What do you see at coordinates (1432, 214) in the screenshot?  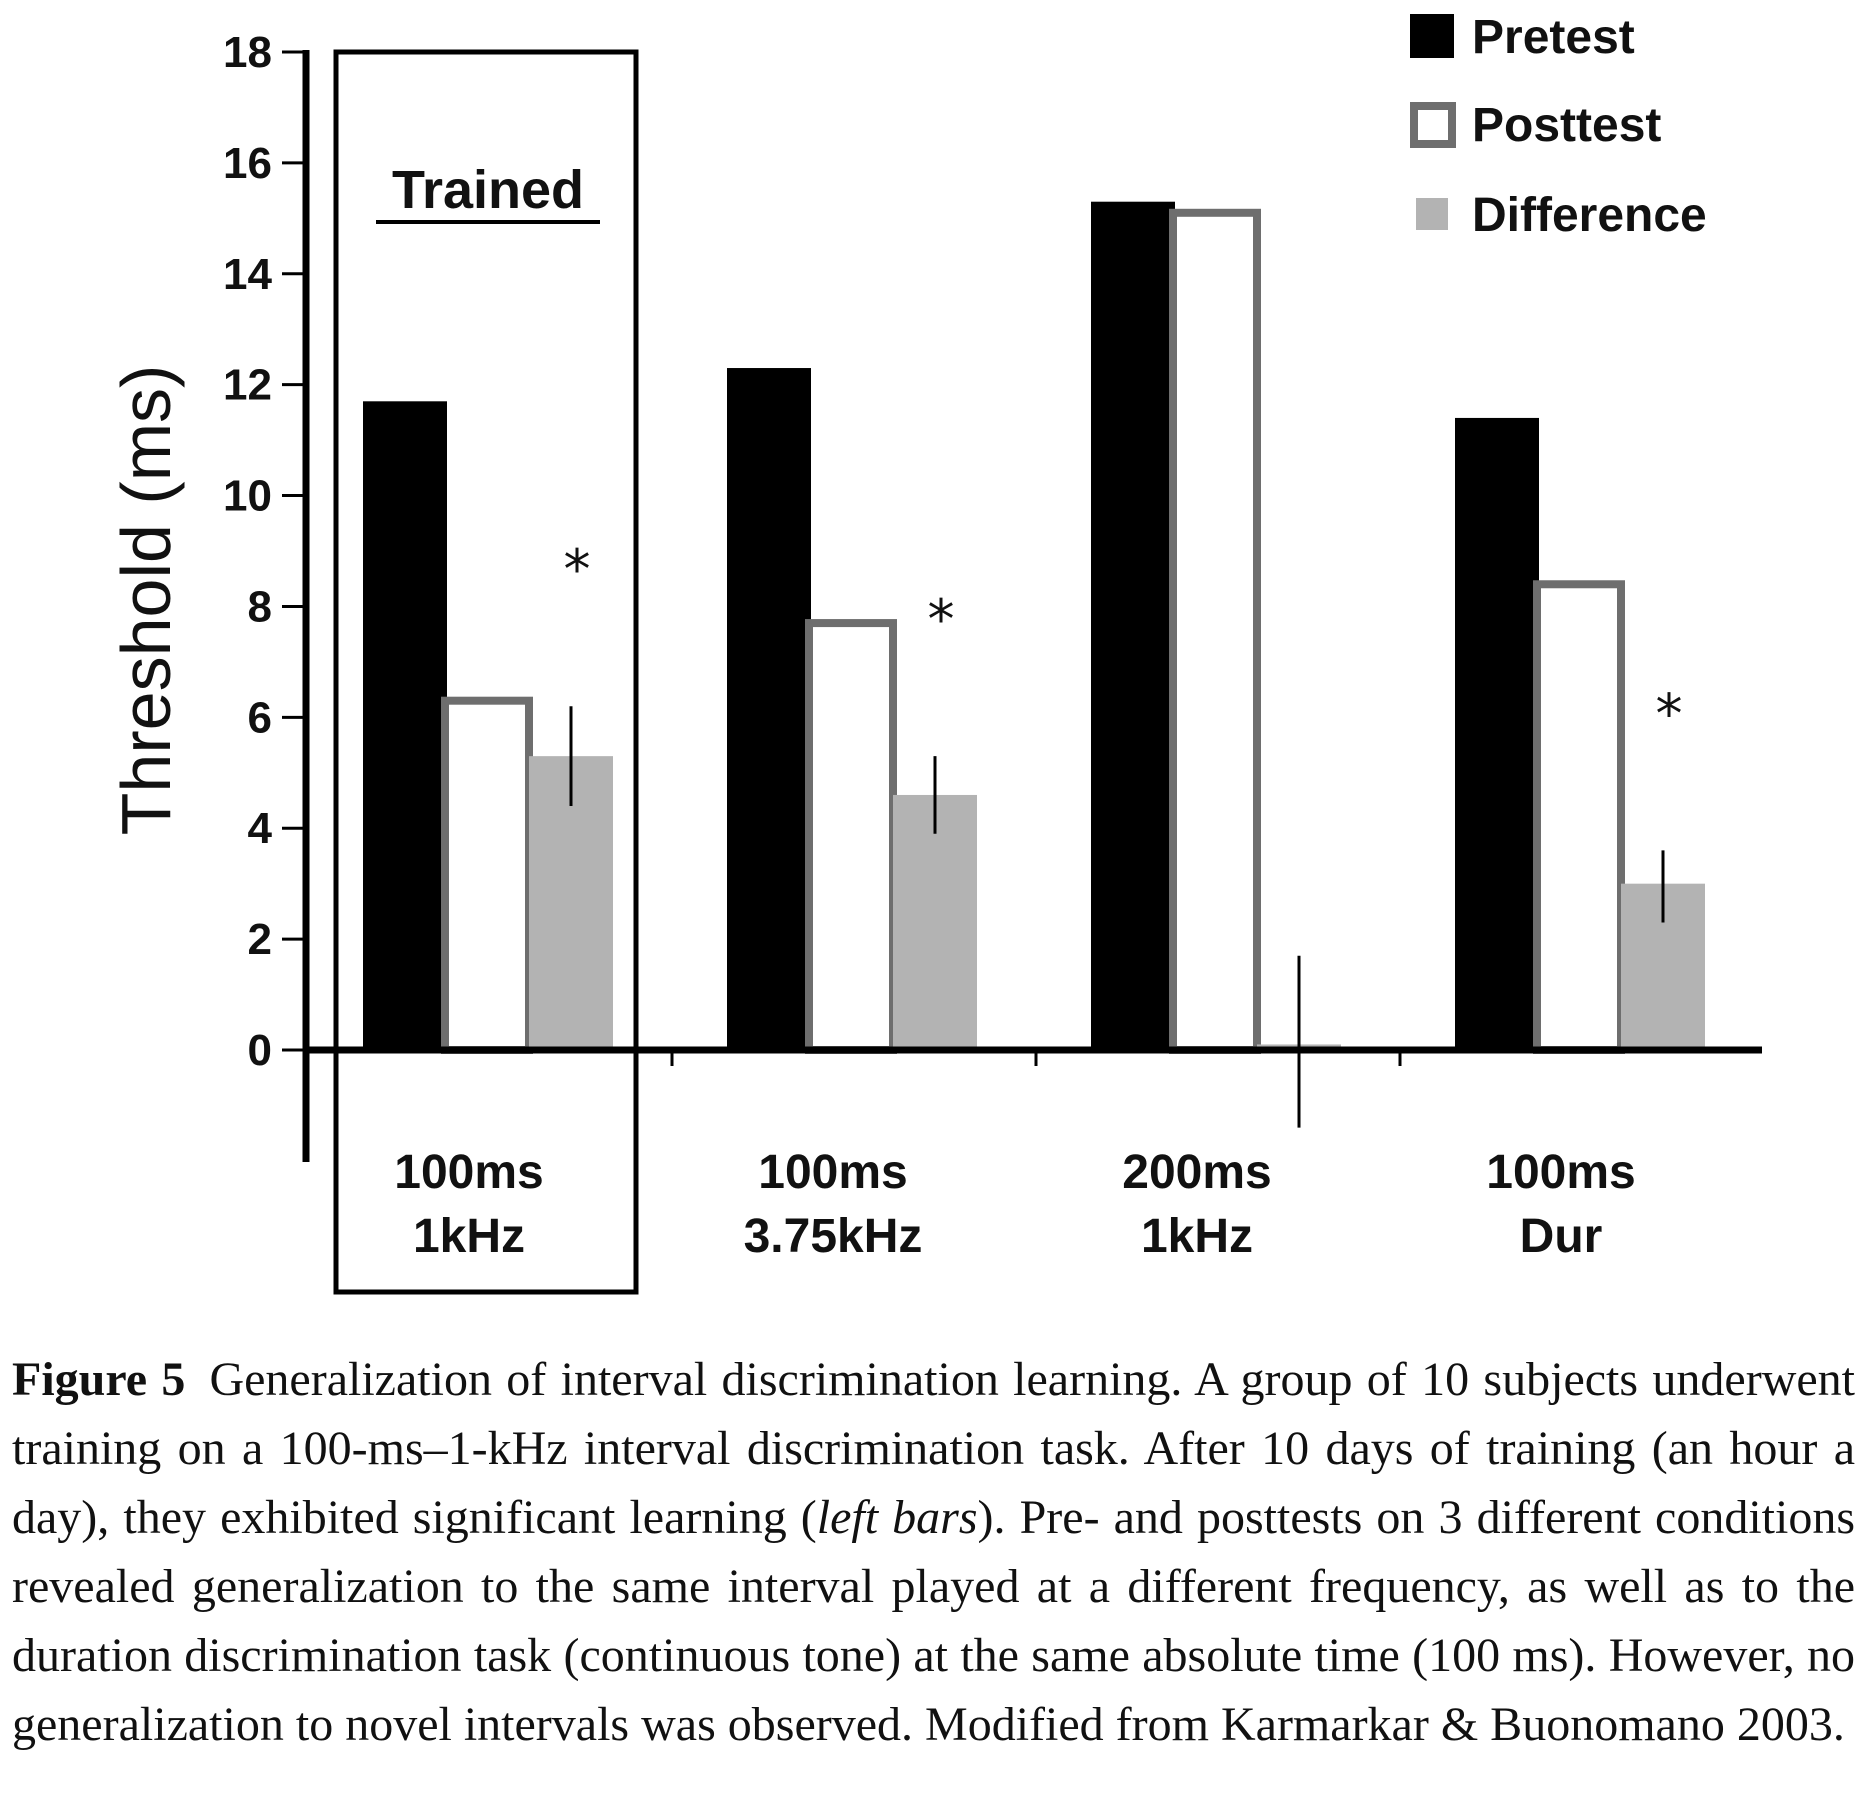 I see `legend-swatch-difference` at bounding box center [1432, 214].